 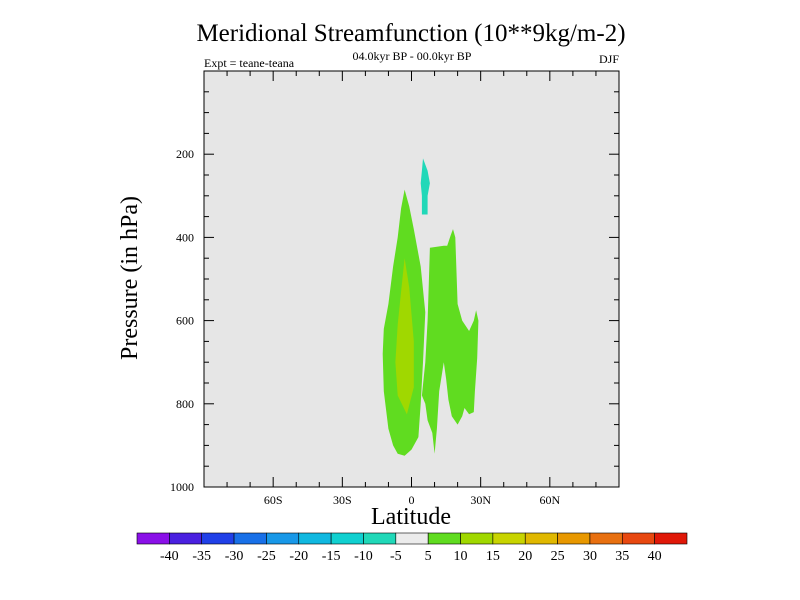 What do you see at coordinates (130, 278) in the screenshot?
I see `y-axis-label: Pressure (in hPa)` at bounding box center [130, 278].